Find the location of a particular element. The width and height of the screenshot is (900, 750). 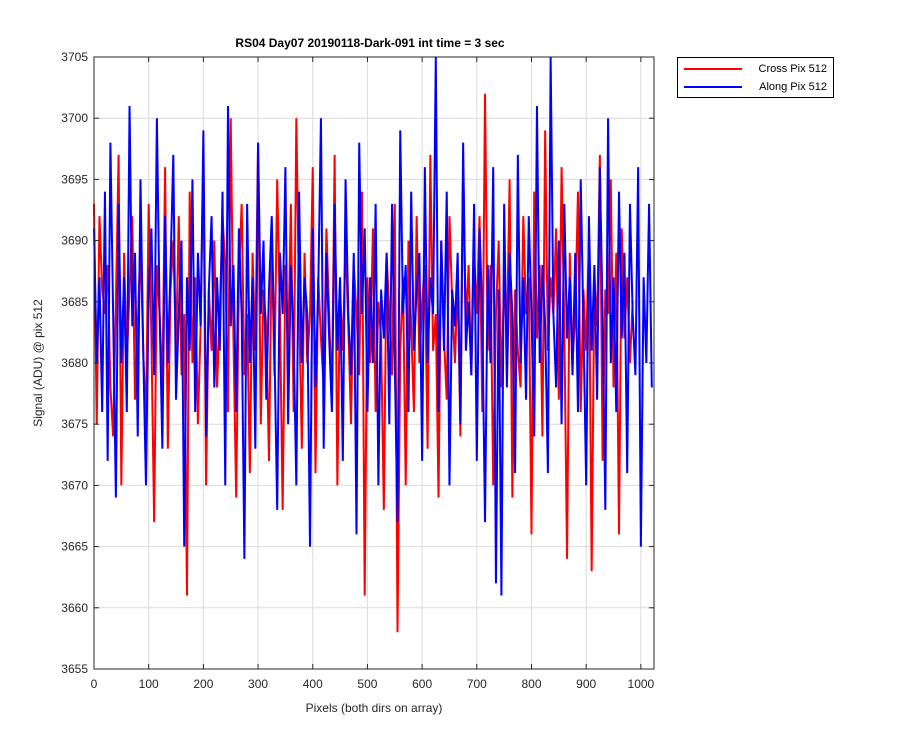

y-tick-label: 3705 is located at coordinates (74, 57).